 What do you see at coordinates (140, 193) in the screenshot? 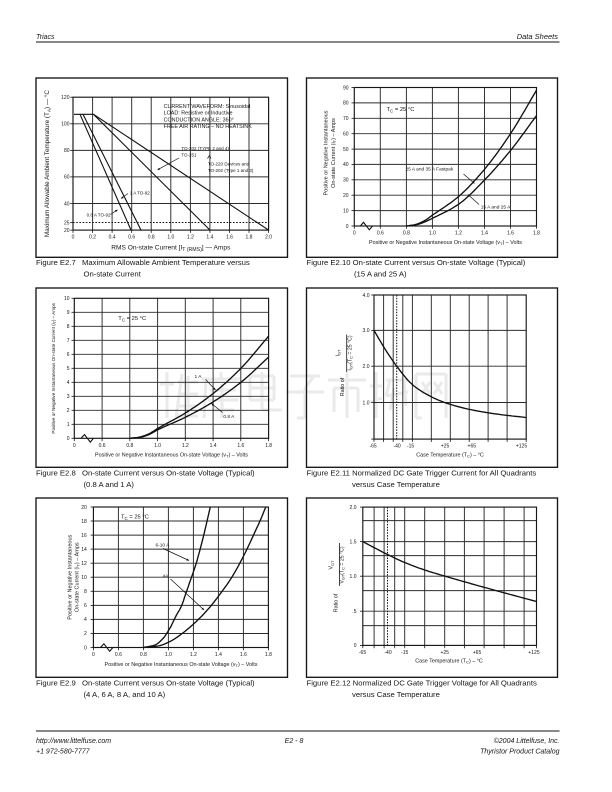
I see `svg-text: 1 A TO-92` at bounding box center [140, 193].